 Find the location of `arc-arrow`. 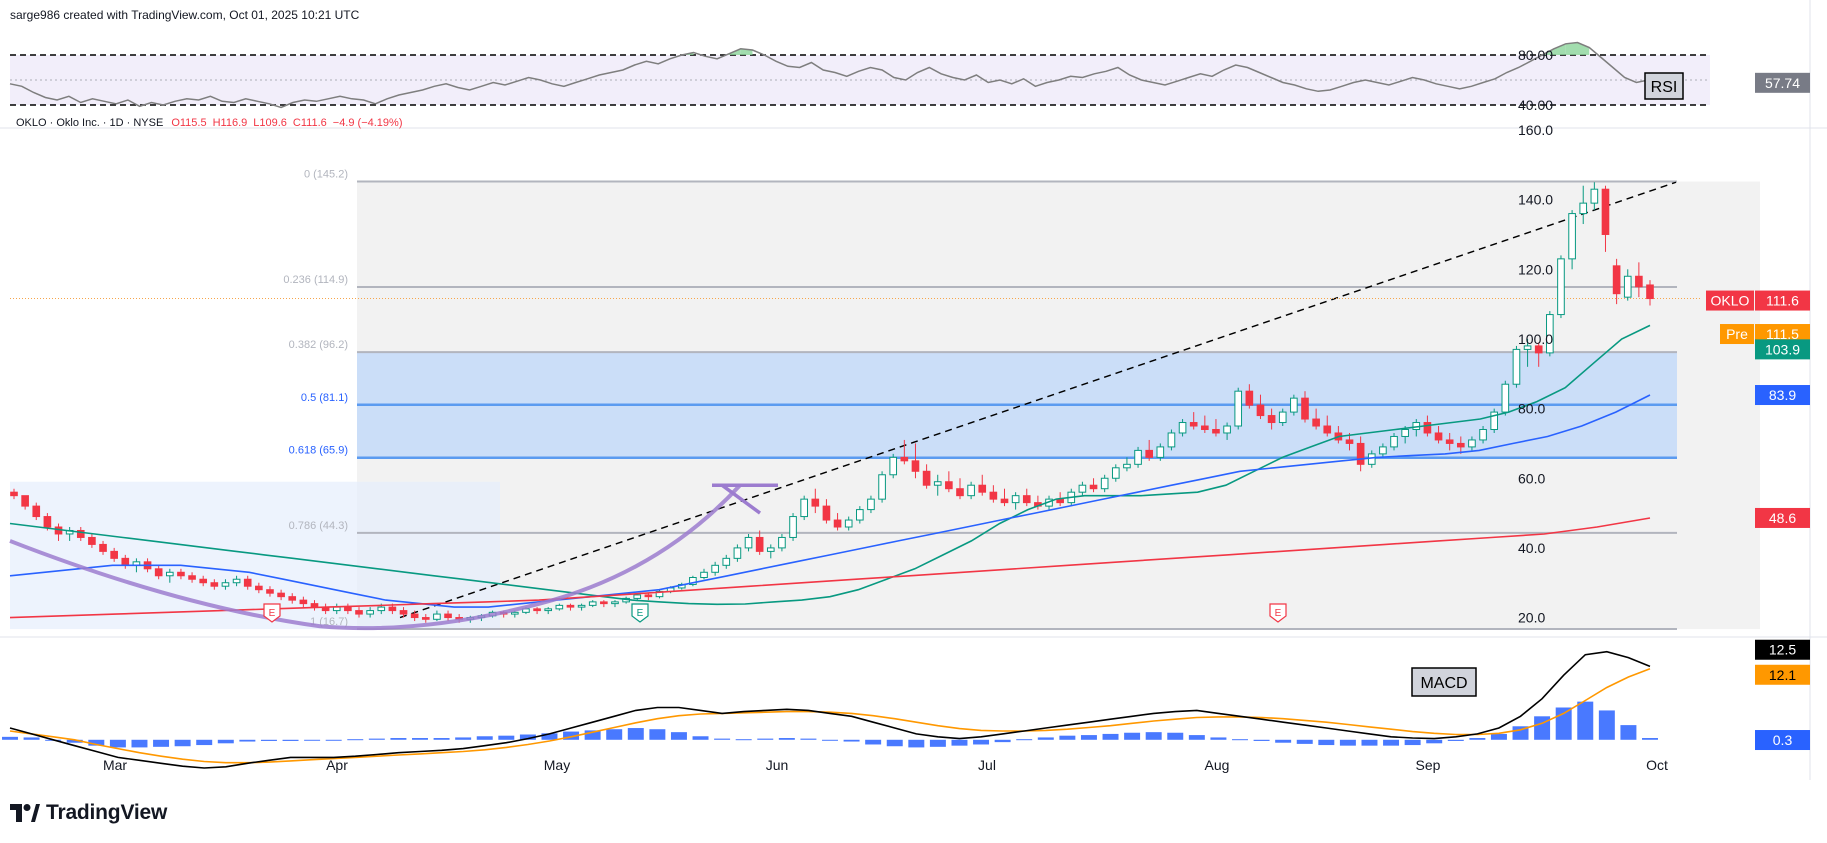

arc-arrow is located at coordinates (745, 499).